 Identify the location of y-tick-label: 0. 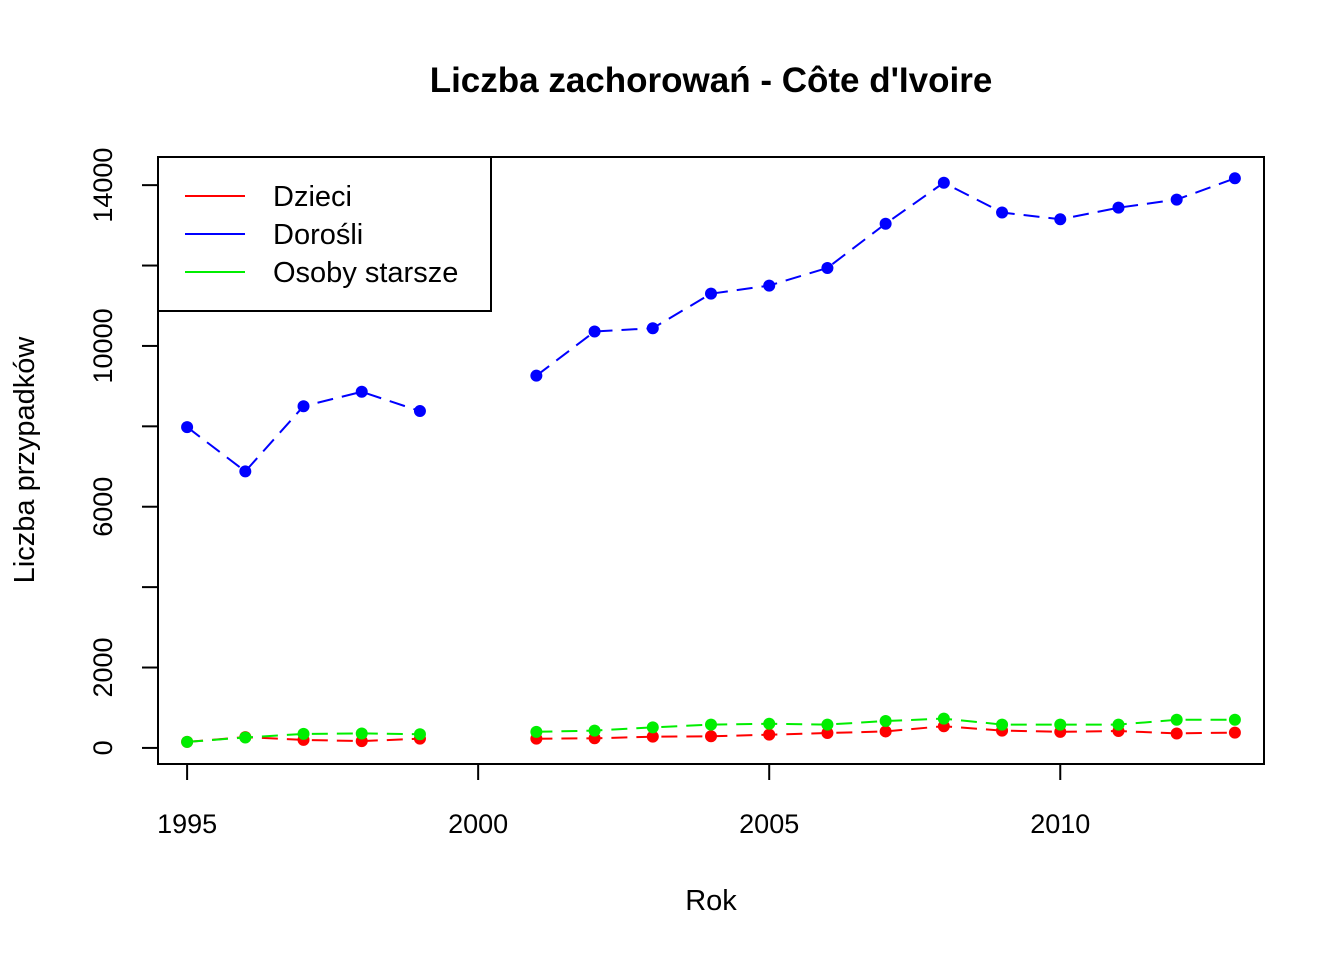
(103, 747).